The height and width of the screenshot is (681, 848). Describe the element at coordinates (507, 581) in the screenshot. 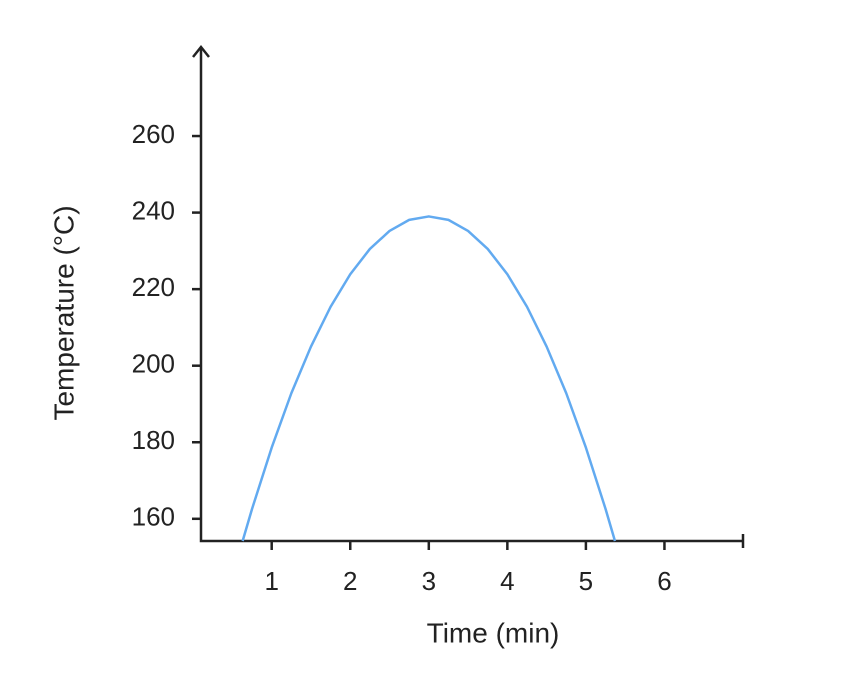

I see `x-tick-label: 4` at that location.